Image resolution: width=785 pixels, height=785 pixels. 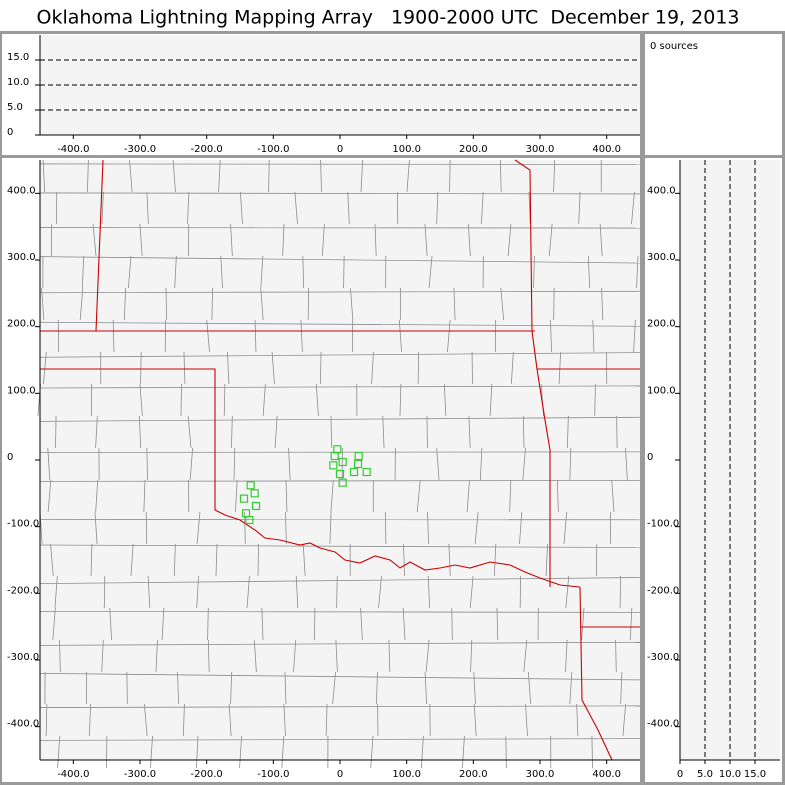 What do you see at coordinates (713, 94) in the screenshot?
I see `info-panel` at bounding box center [713, 94].